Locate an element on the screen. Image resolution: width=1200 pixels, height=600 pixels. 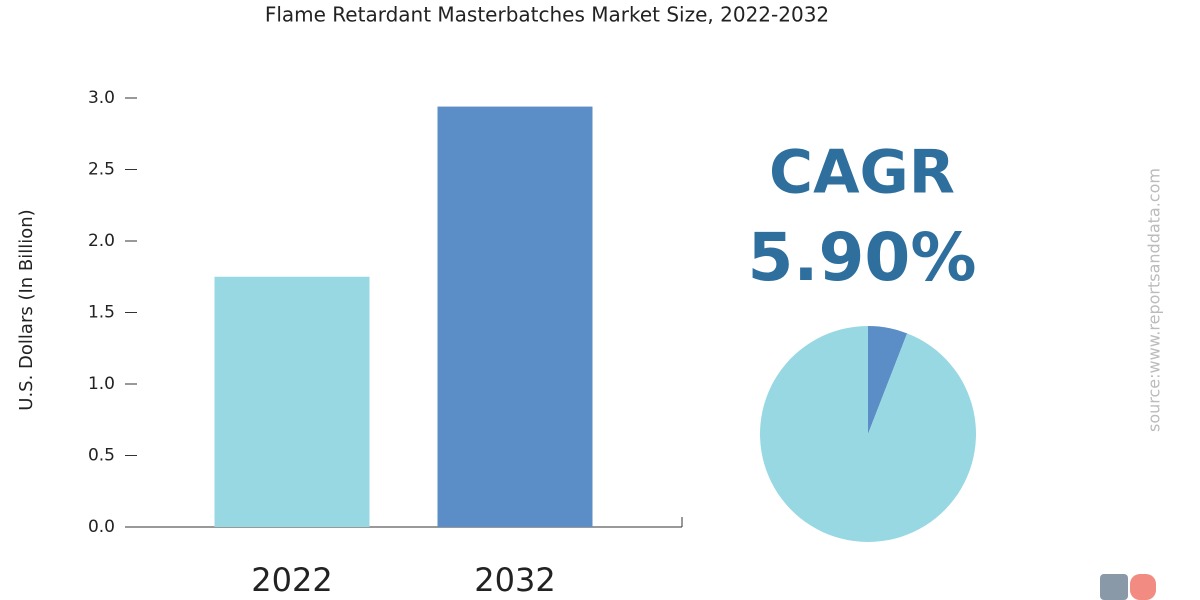
y-tick-label: 2.0 is located at coordinates (101, 241).